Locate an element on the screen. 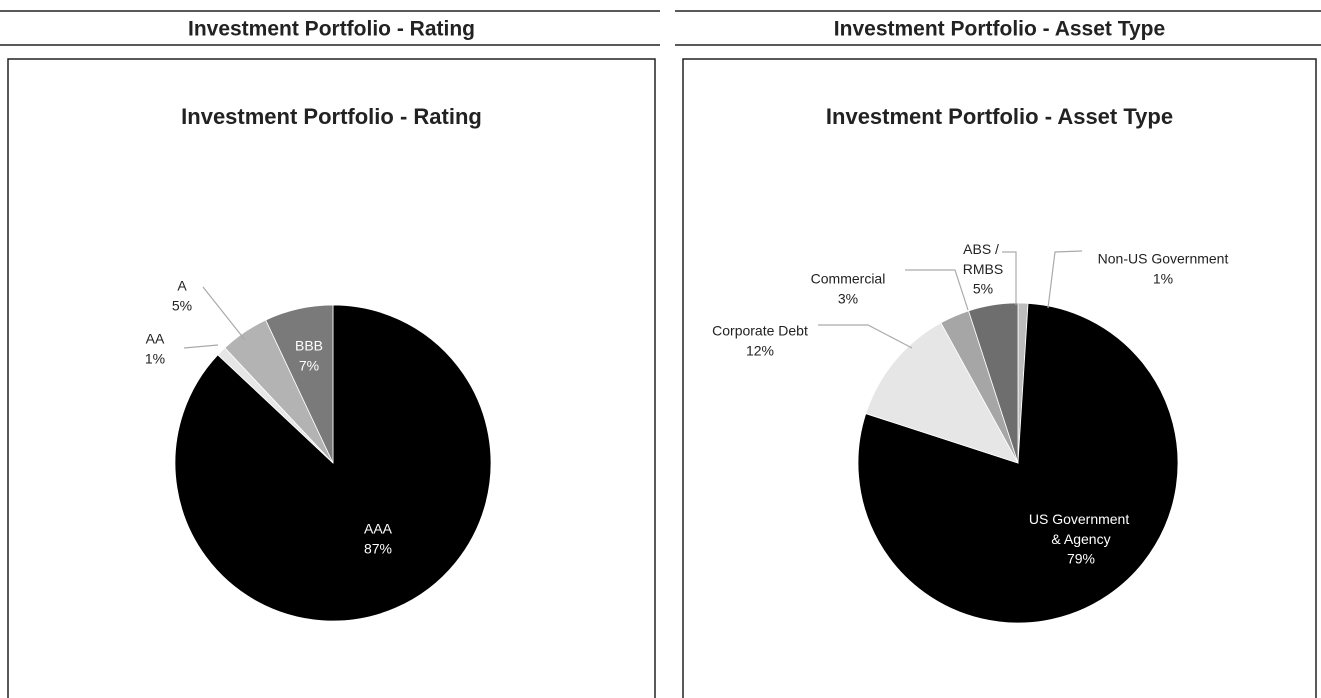  slice-value-label: 12% is located at coordinates (760, 351).